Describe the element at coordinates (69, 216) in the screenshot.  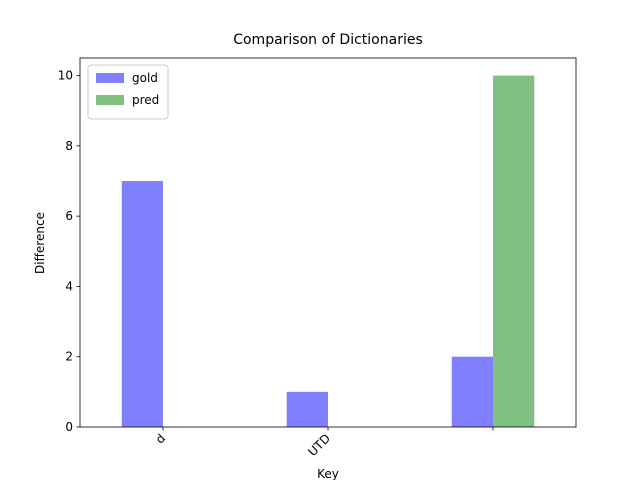
I see `y-tick-label: 6` at that location.